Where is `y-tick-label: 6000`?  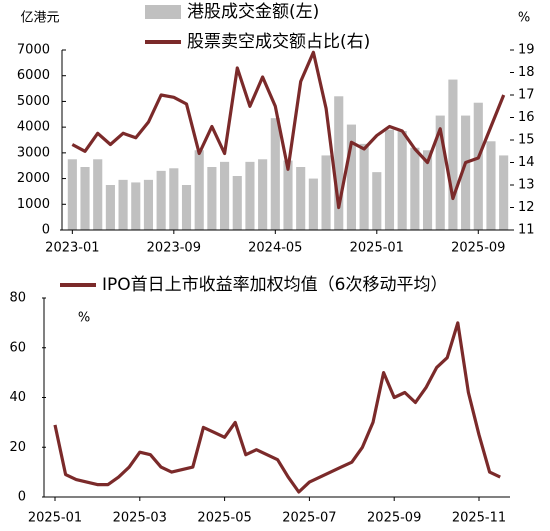 y-tick-label: 6000 is located at coordinates (33, 75).